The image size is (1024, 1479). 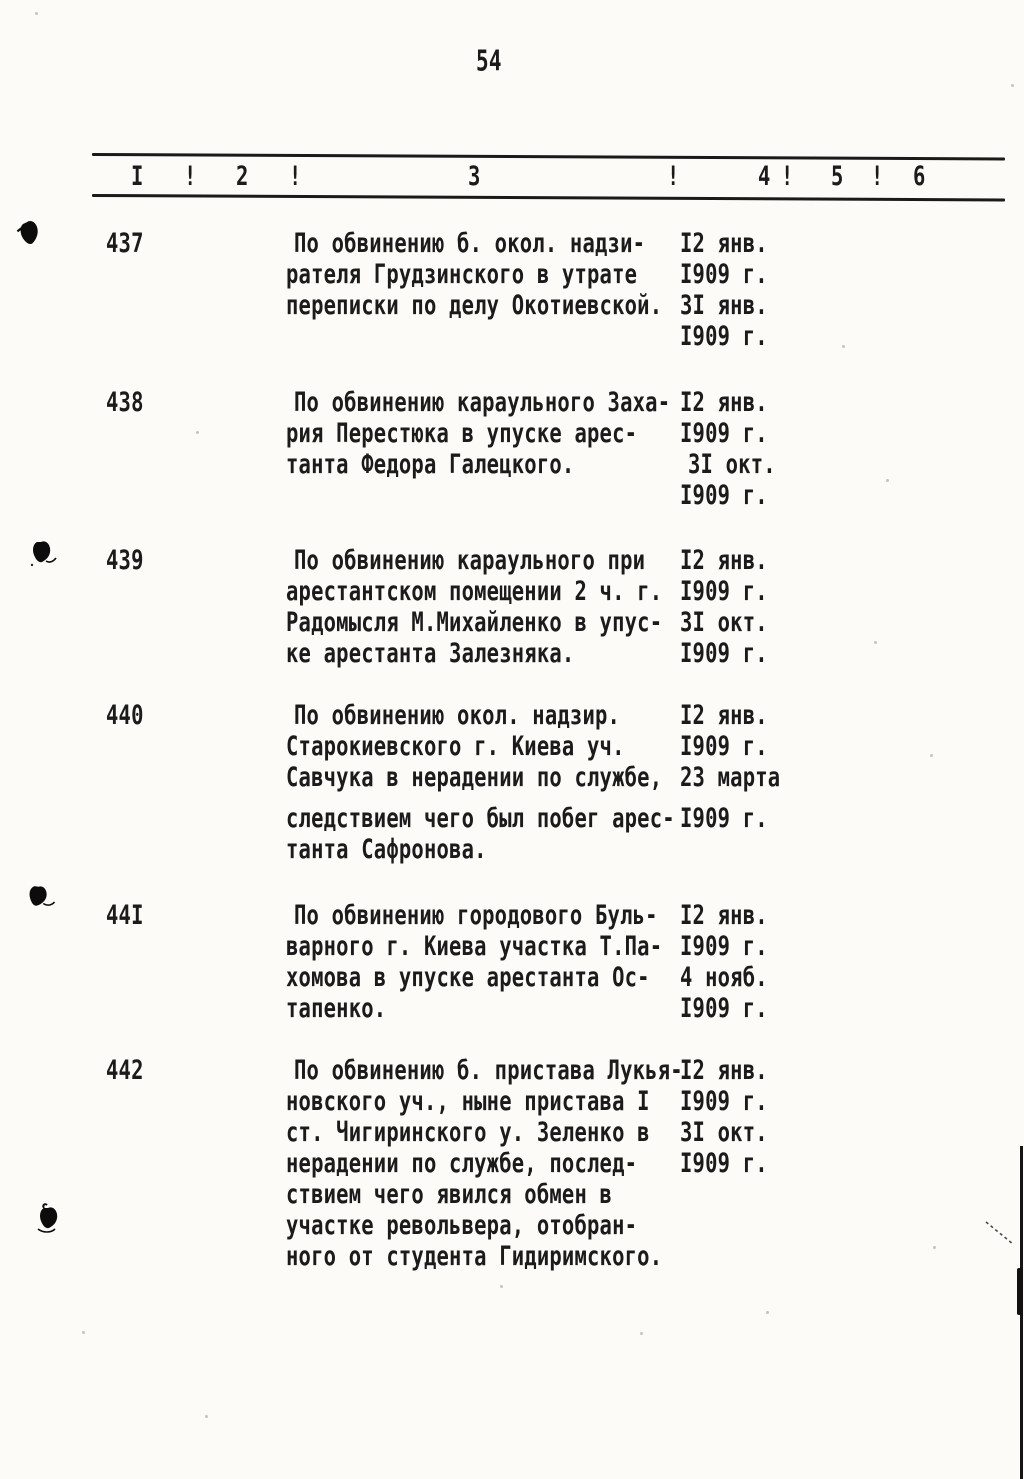 What do you see at coordinates (430, 464) in the screenshot?
I see `case-description: танта Федора Галецкого.` at bounding box center [430, 464].